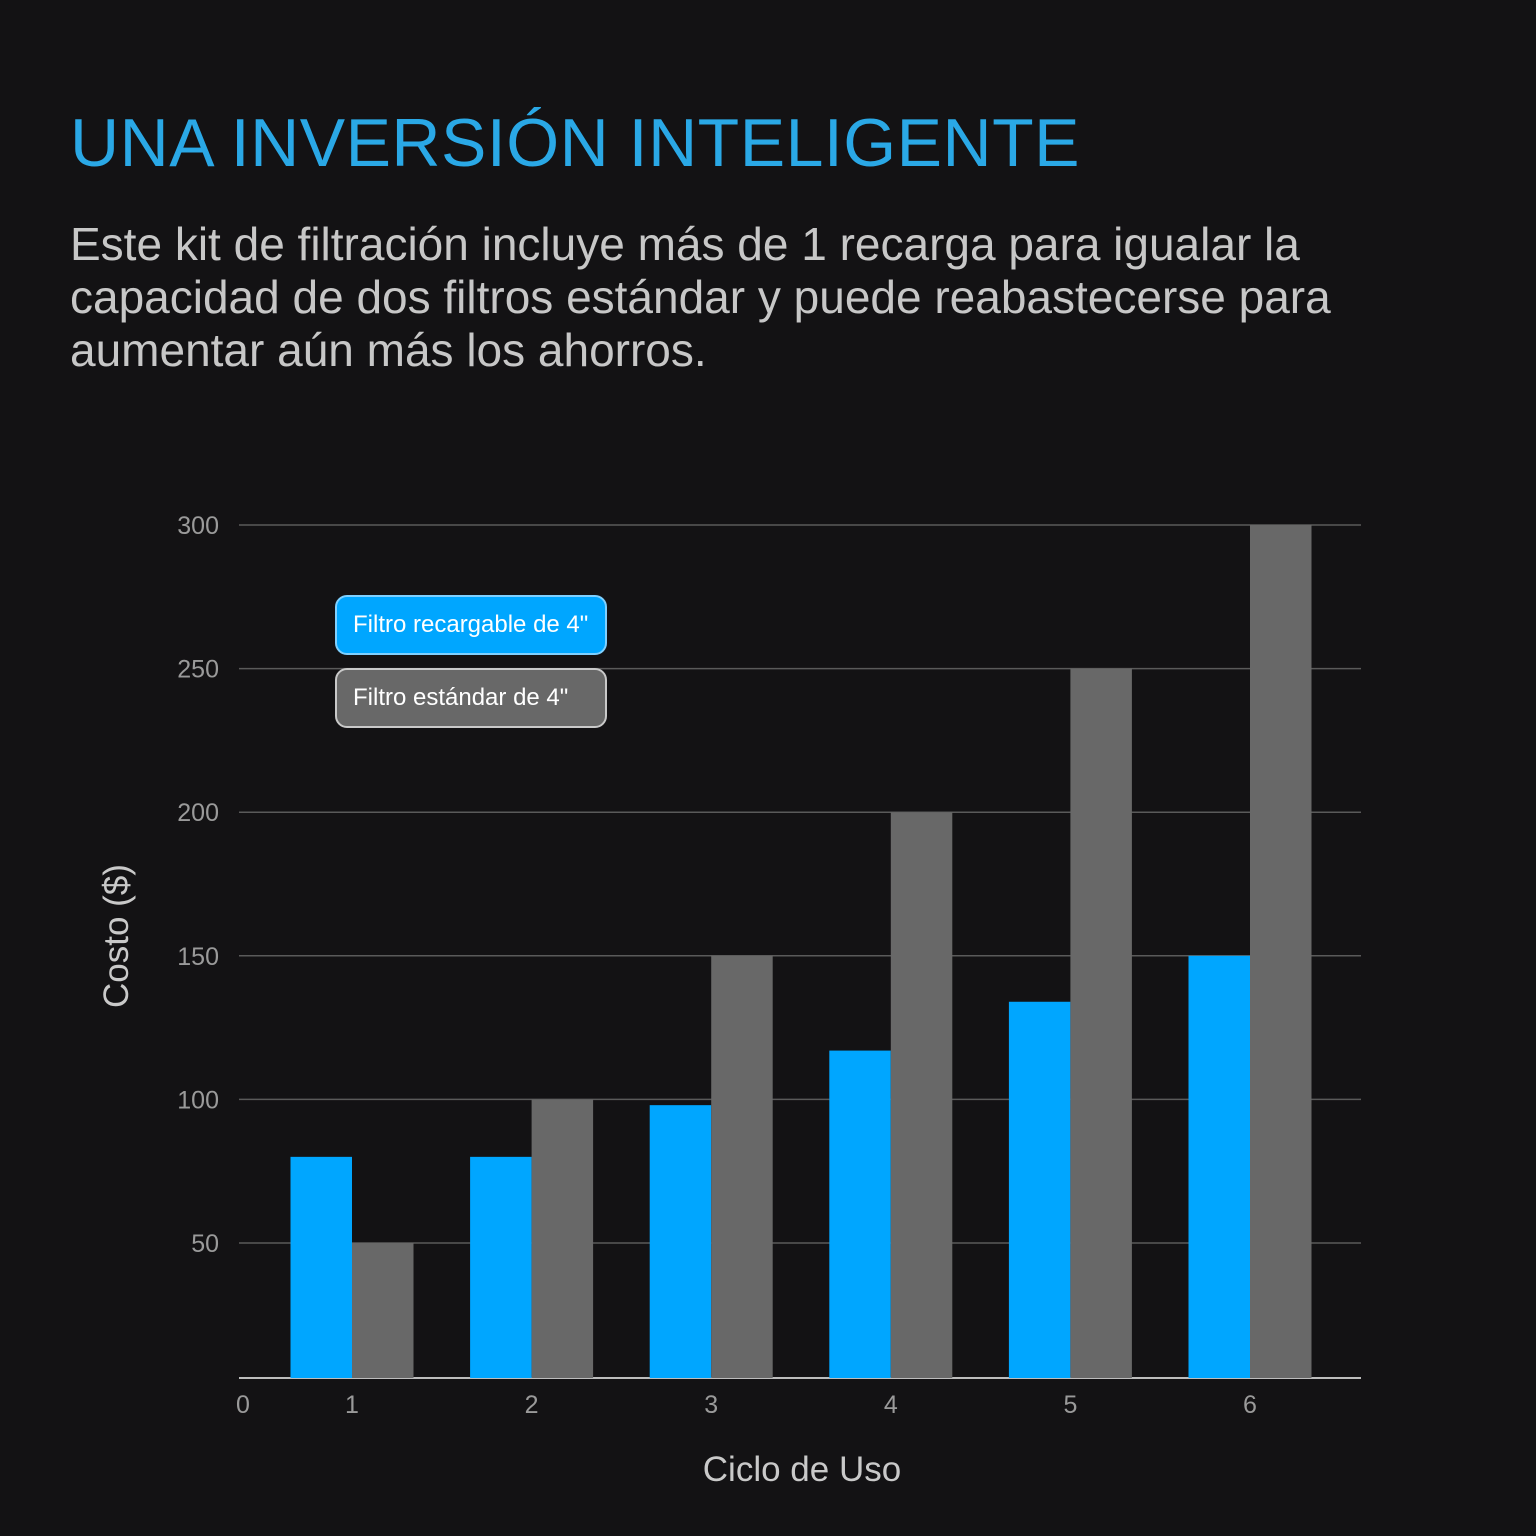 The width and height of the screenshot is (1536, 1536). I want to click on y-tick-label: 100, so click(198, 1100).